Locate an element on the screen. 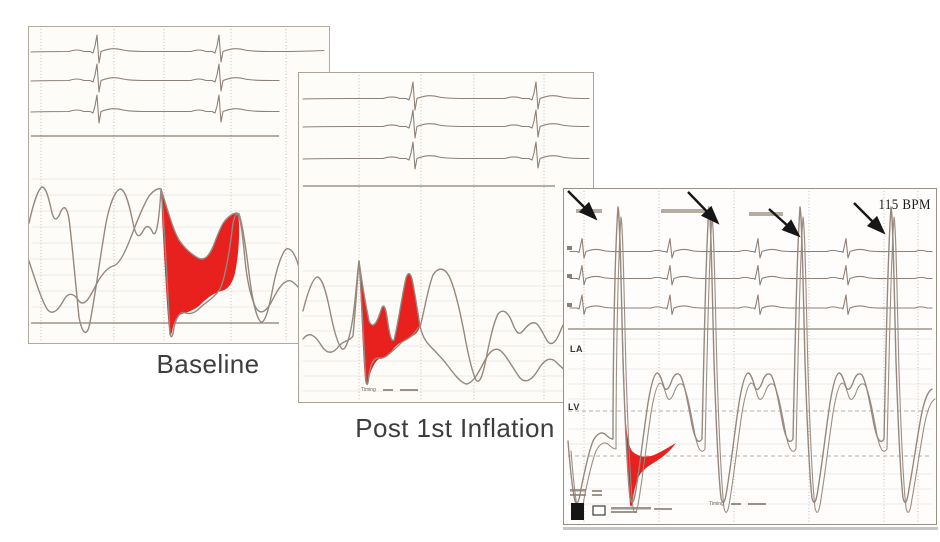 The image size is (940, 542). gradient-fill-post-inflation is located at coordinates (389, 323).